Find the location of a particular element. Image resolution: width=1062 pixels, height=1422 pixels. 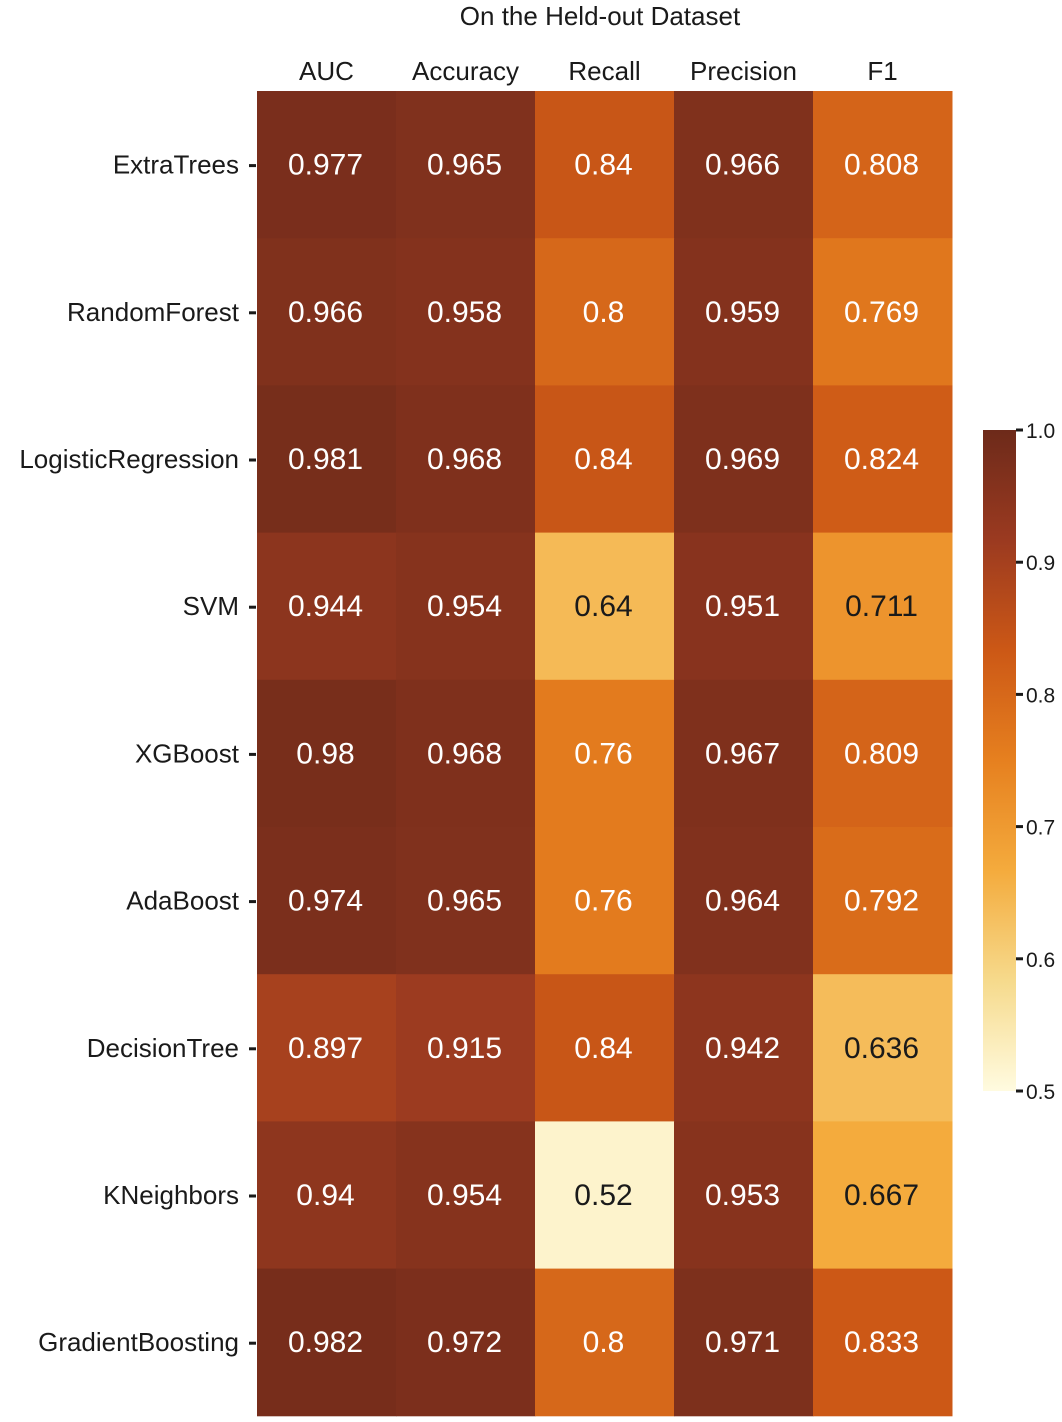

cell-value: 0.897 is located at coordinates (325, 1048).